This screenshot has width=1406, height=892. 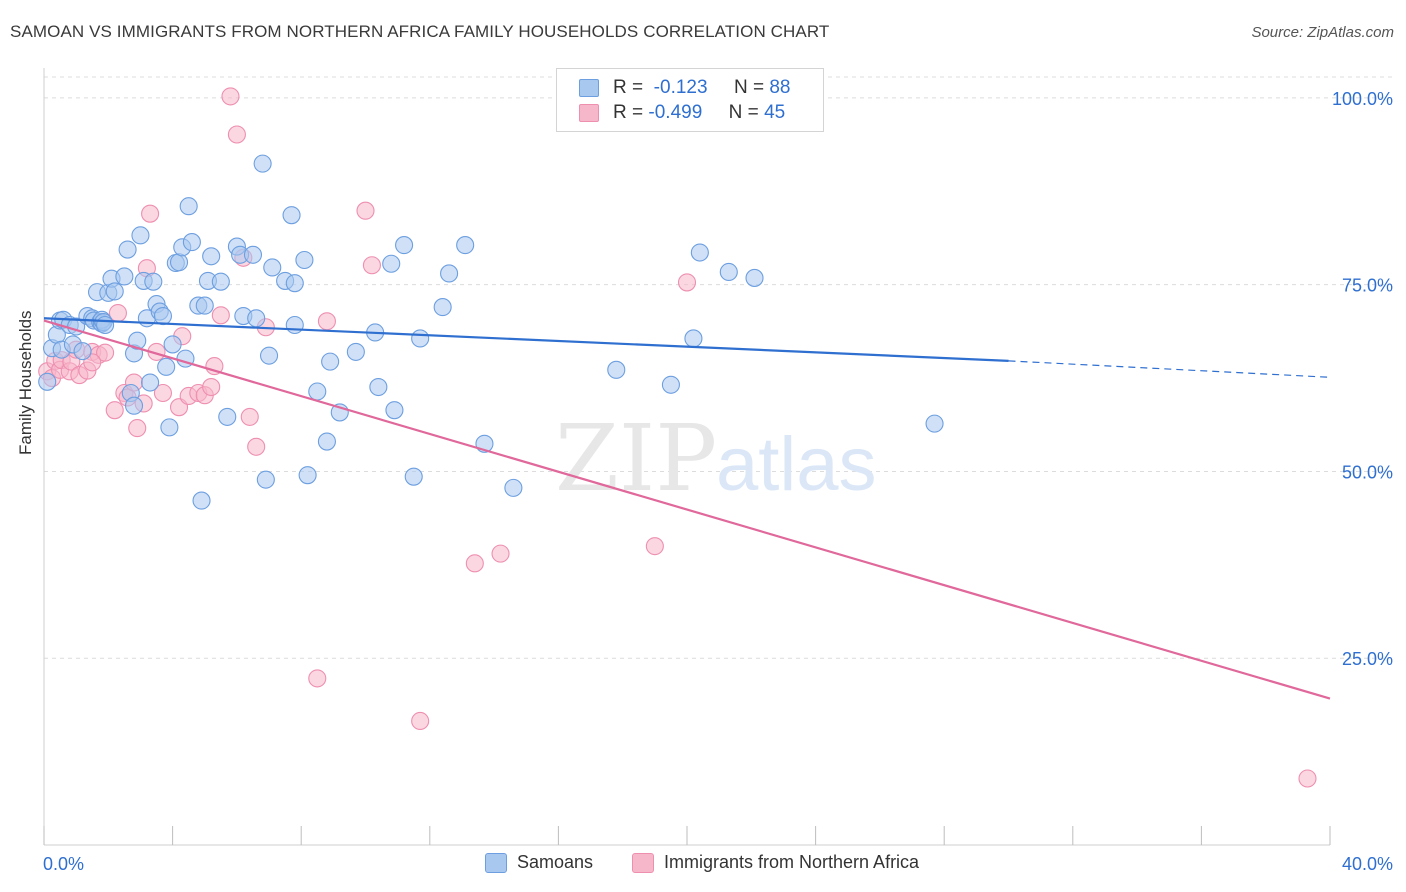 What do you see at coordinates (643, 862) in the screenshot?
I see `africa-legend-swatch` at bounding box center [643, 862].